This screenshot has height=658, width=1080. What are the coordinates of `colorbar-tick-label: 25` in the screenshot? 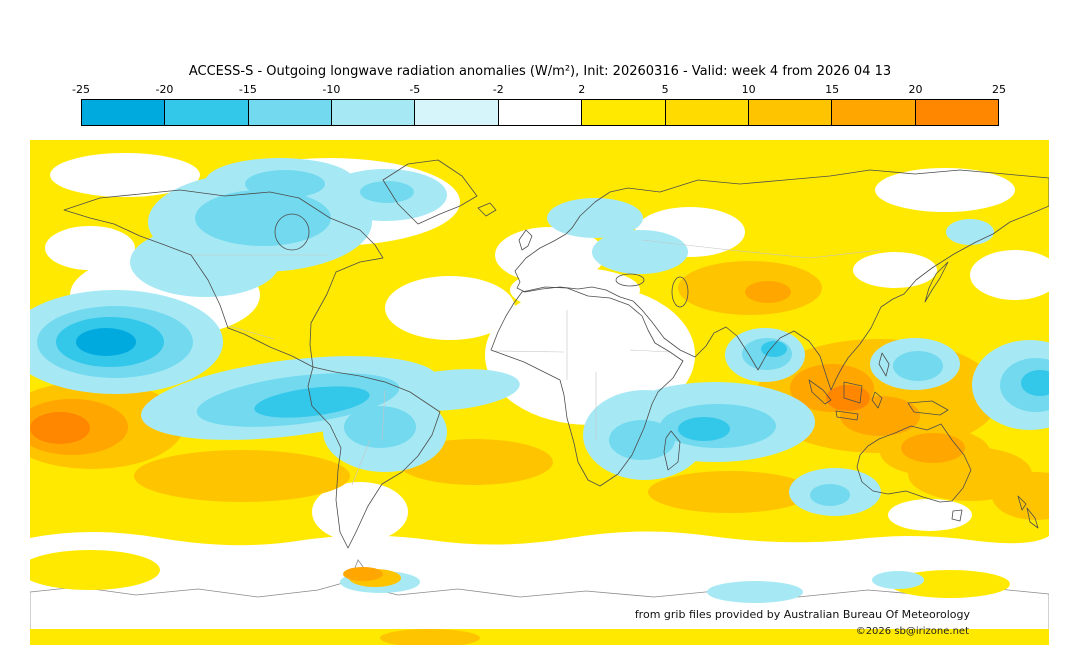 It's located at (999, 89).